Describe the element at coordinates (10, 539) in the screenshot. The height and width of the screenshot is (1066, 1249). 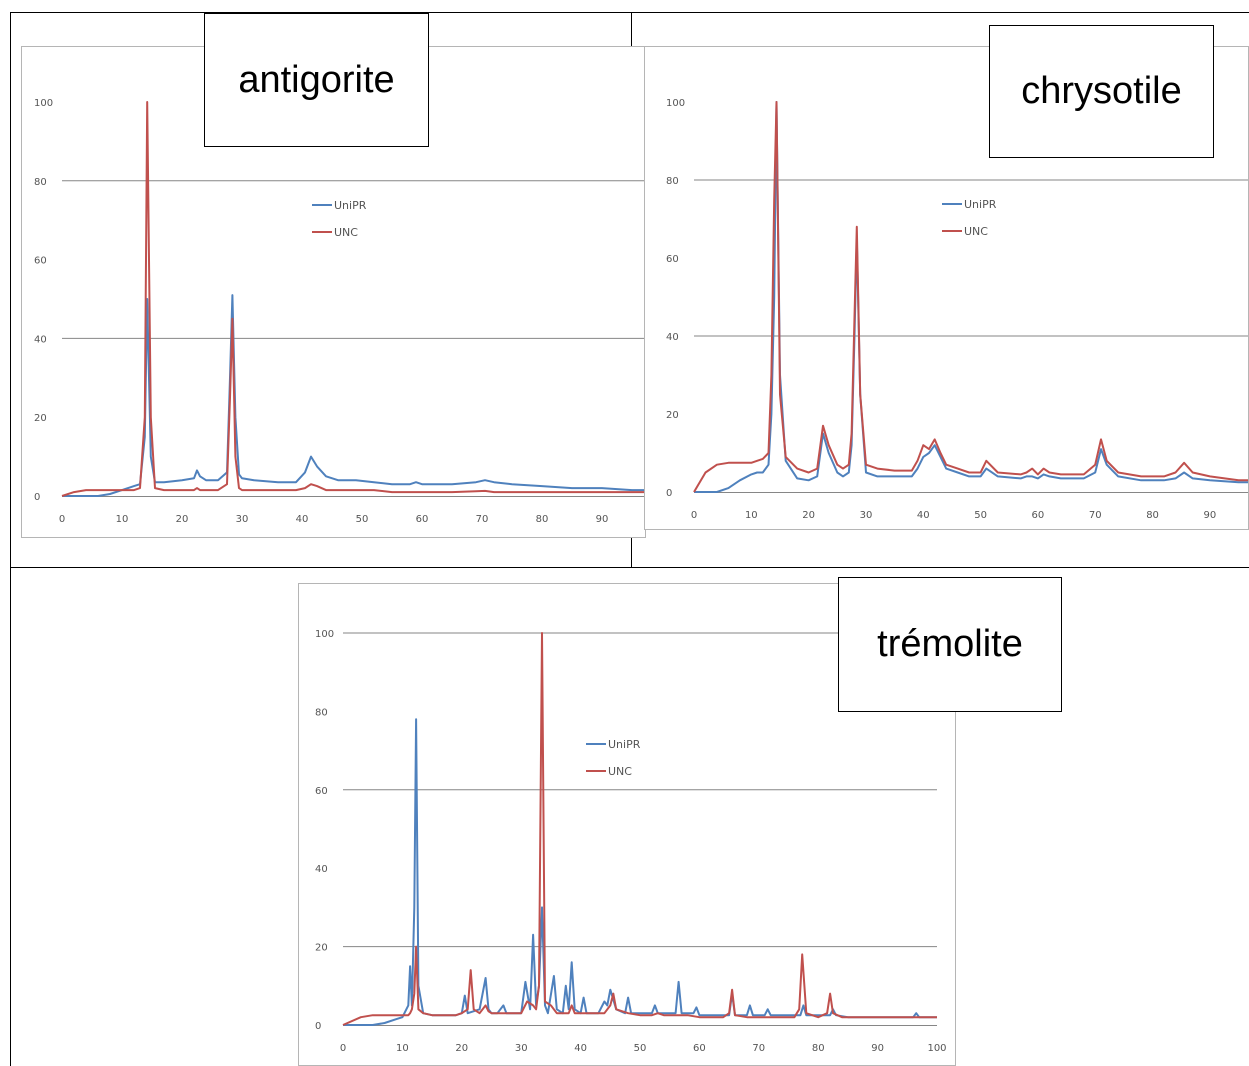
I see `table-border-left` at that location.